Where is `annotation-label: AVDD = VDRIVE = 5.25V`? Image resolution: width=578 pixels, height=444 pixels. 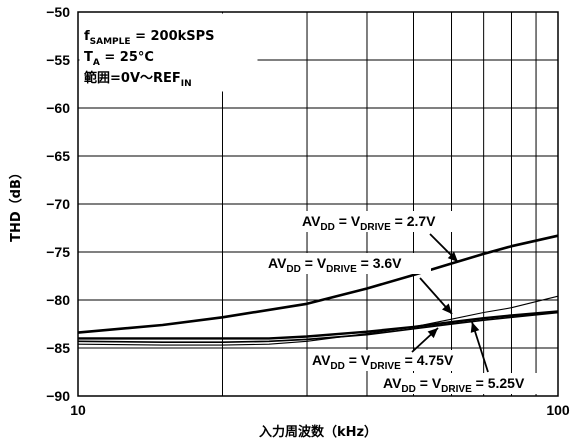 annotation-label: AVDD = VDRIVE = 5.25V is located at coordinates (454, 385).